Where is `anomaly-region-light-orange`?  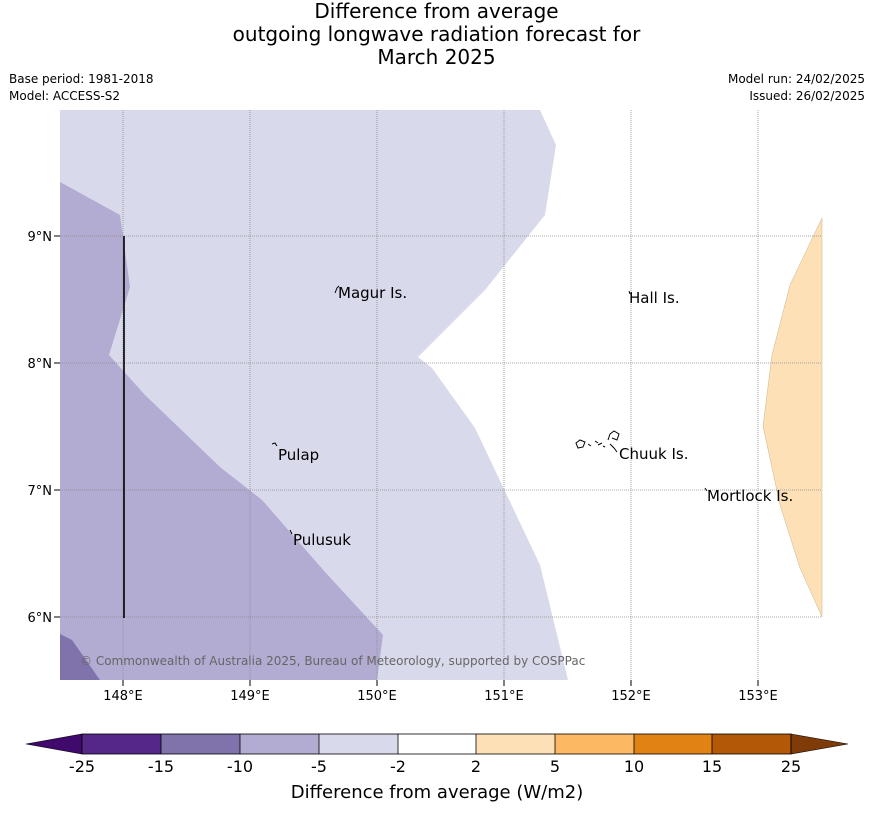
anomaly-region-light-orange is located at coordinates (792, 417).